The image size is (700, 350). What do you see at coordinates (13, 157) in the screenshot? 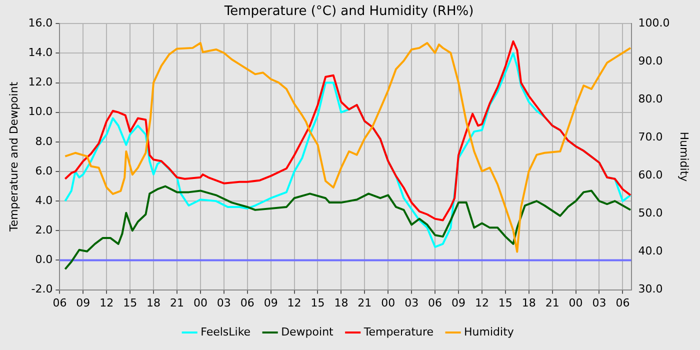
I see `y-axis-title: Temperature and Dewpoint` at bounding box center [13, 157].